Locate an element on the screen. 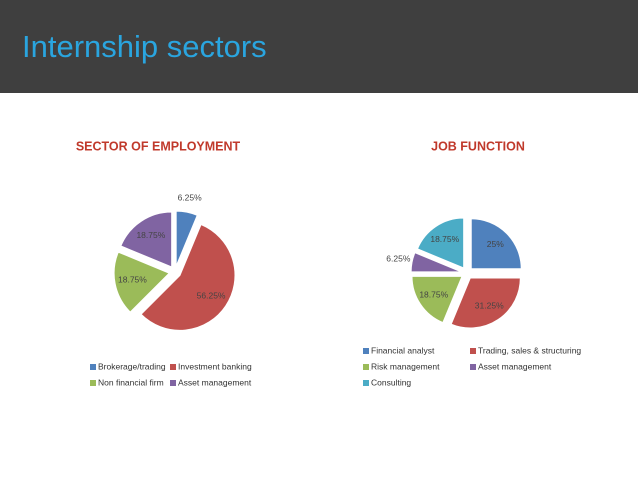 Image resolution: width=638 pixels, height=479 pixels. legend-label: Non financial firm is located at coordinates (131, 382).